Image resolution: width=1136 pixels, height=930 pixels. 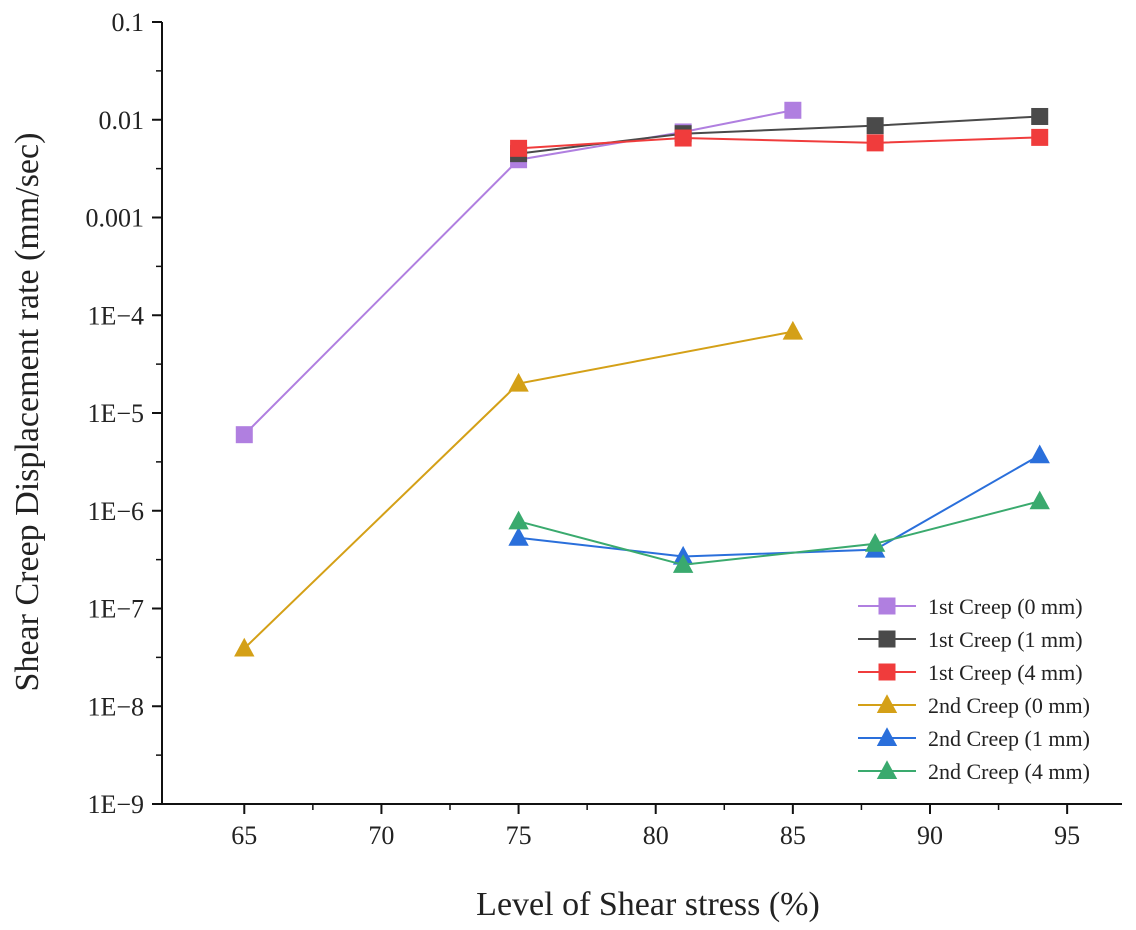 I want to click on x-tick-label: 65, so click(x=244, y=835).